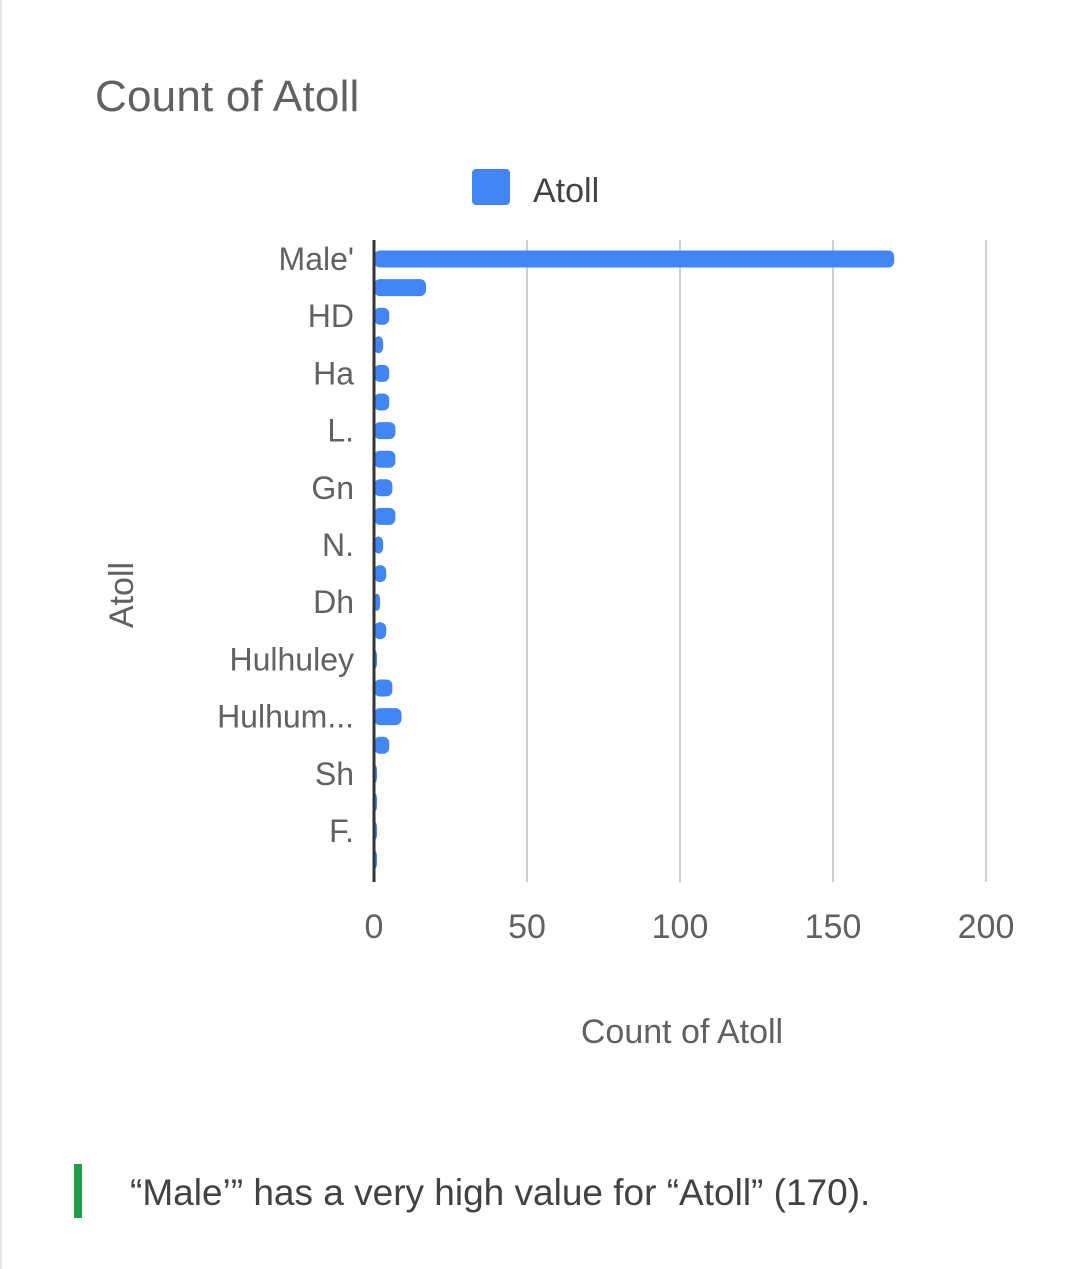  Describe the element at coordinates (680, 927) in the screenshot. I see `x-tick-label: 100` at that location.